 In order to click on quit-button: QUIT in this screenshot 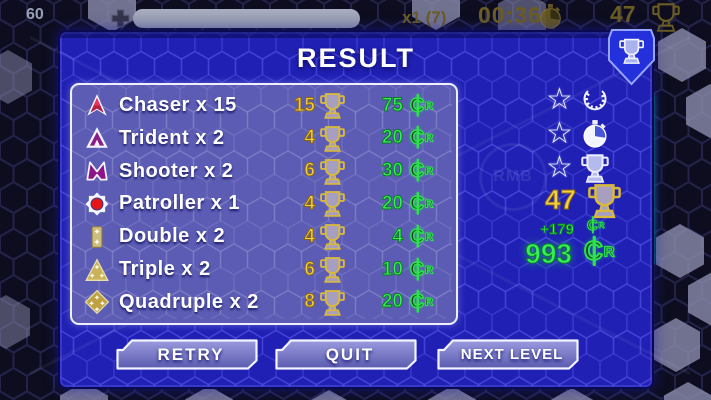, I will do `click(346, 354)`.